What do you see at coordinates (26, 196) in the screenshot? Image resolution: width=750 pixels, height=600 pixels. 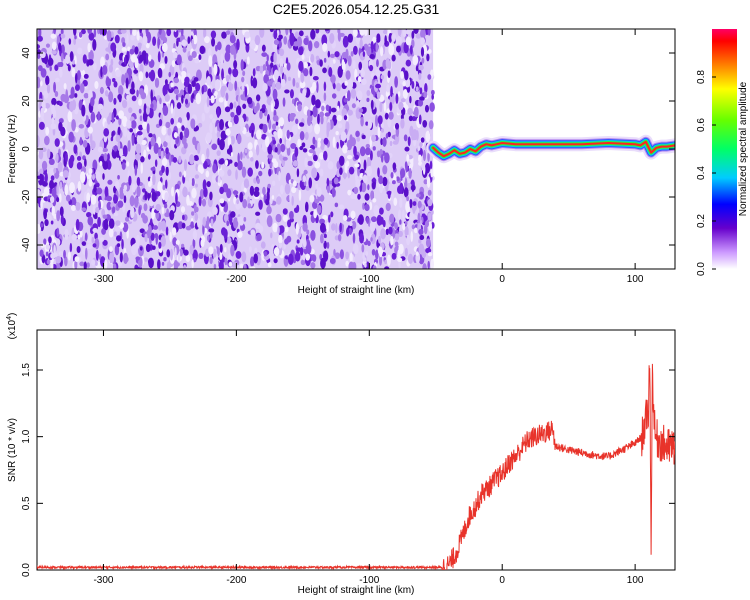 I see `y-tick-label: -20` at bounding box center [26, 196].